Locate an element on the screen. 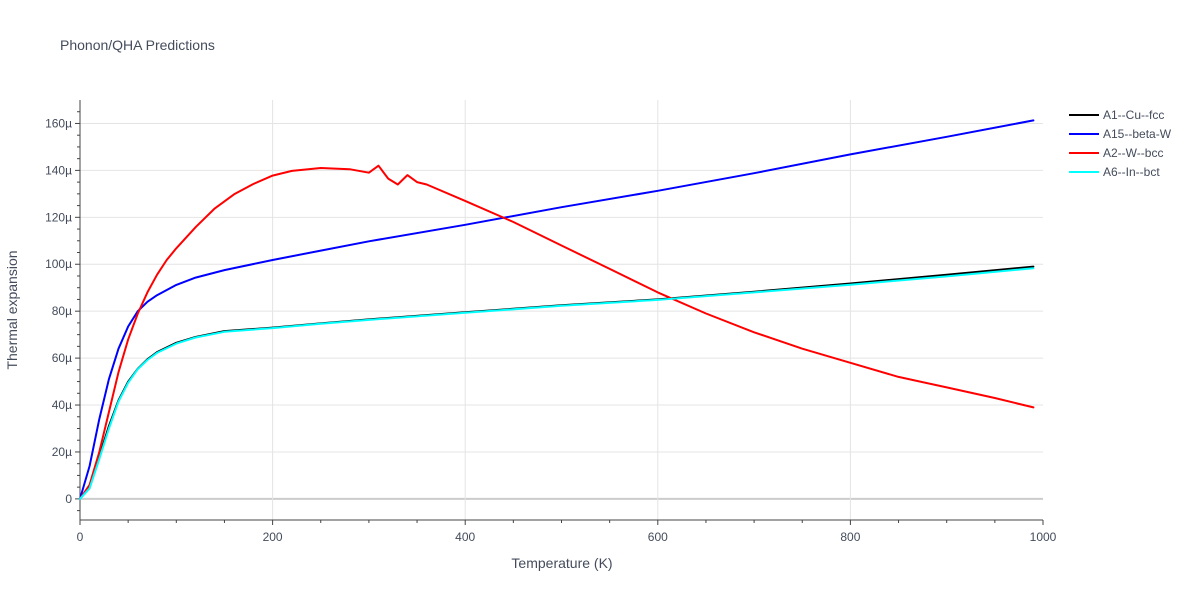 Image resolution: width=1200 pixels, height=600 pixels. x-tick-label: 1000 is located at coordinates (1043, 537).